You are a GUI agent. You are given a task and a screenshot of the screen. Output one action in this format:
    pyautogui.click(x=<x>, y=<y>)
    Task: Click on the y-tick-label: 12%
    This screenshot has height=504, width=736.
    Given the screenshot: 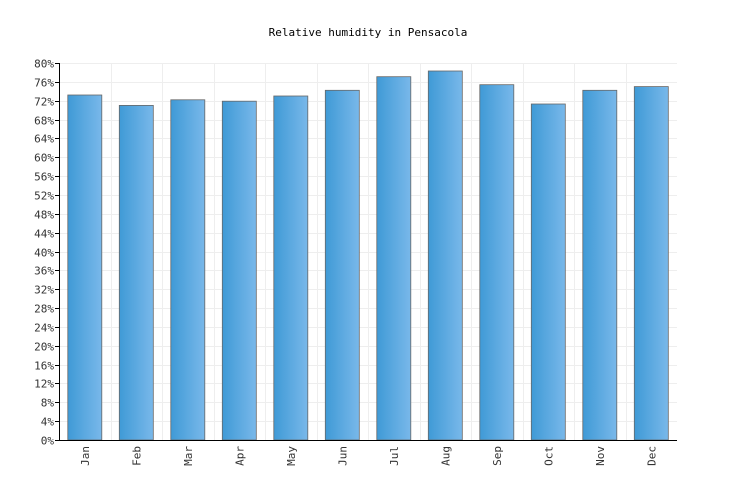 What is the action you would take?
    pyautogui.click(x=44, y=384)
    